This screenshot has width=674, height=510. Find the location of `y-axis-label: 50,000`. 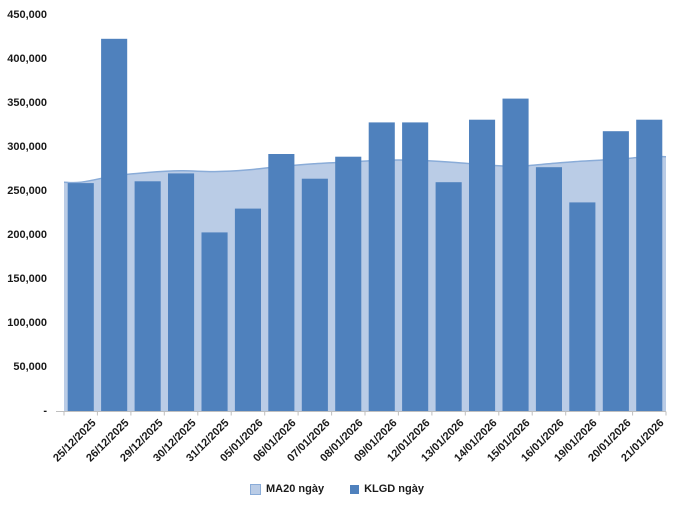

y-axis-label: 50,000 is located at coordinates (30, 367).